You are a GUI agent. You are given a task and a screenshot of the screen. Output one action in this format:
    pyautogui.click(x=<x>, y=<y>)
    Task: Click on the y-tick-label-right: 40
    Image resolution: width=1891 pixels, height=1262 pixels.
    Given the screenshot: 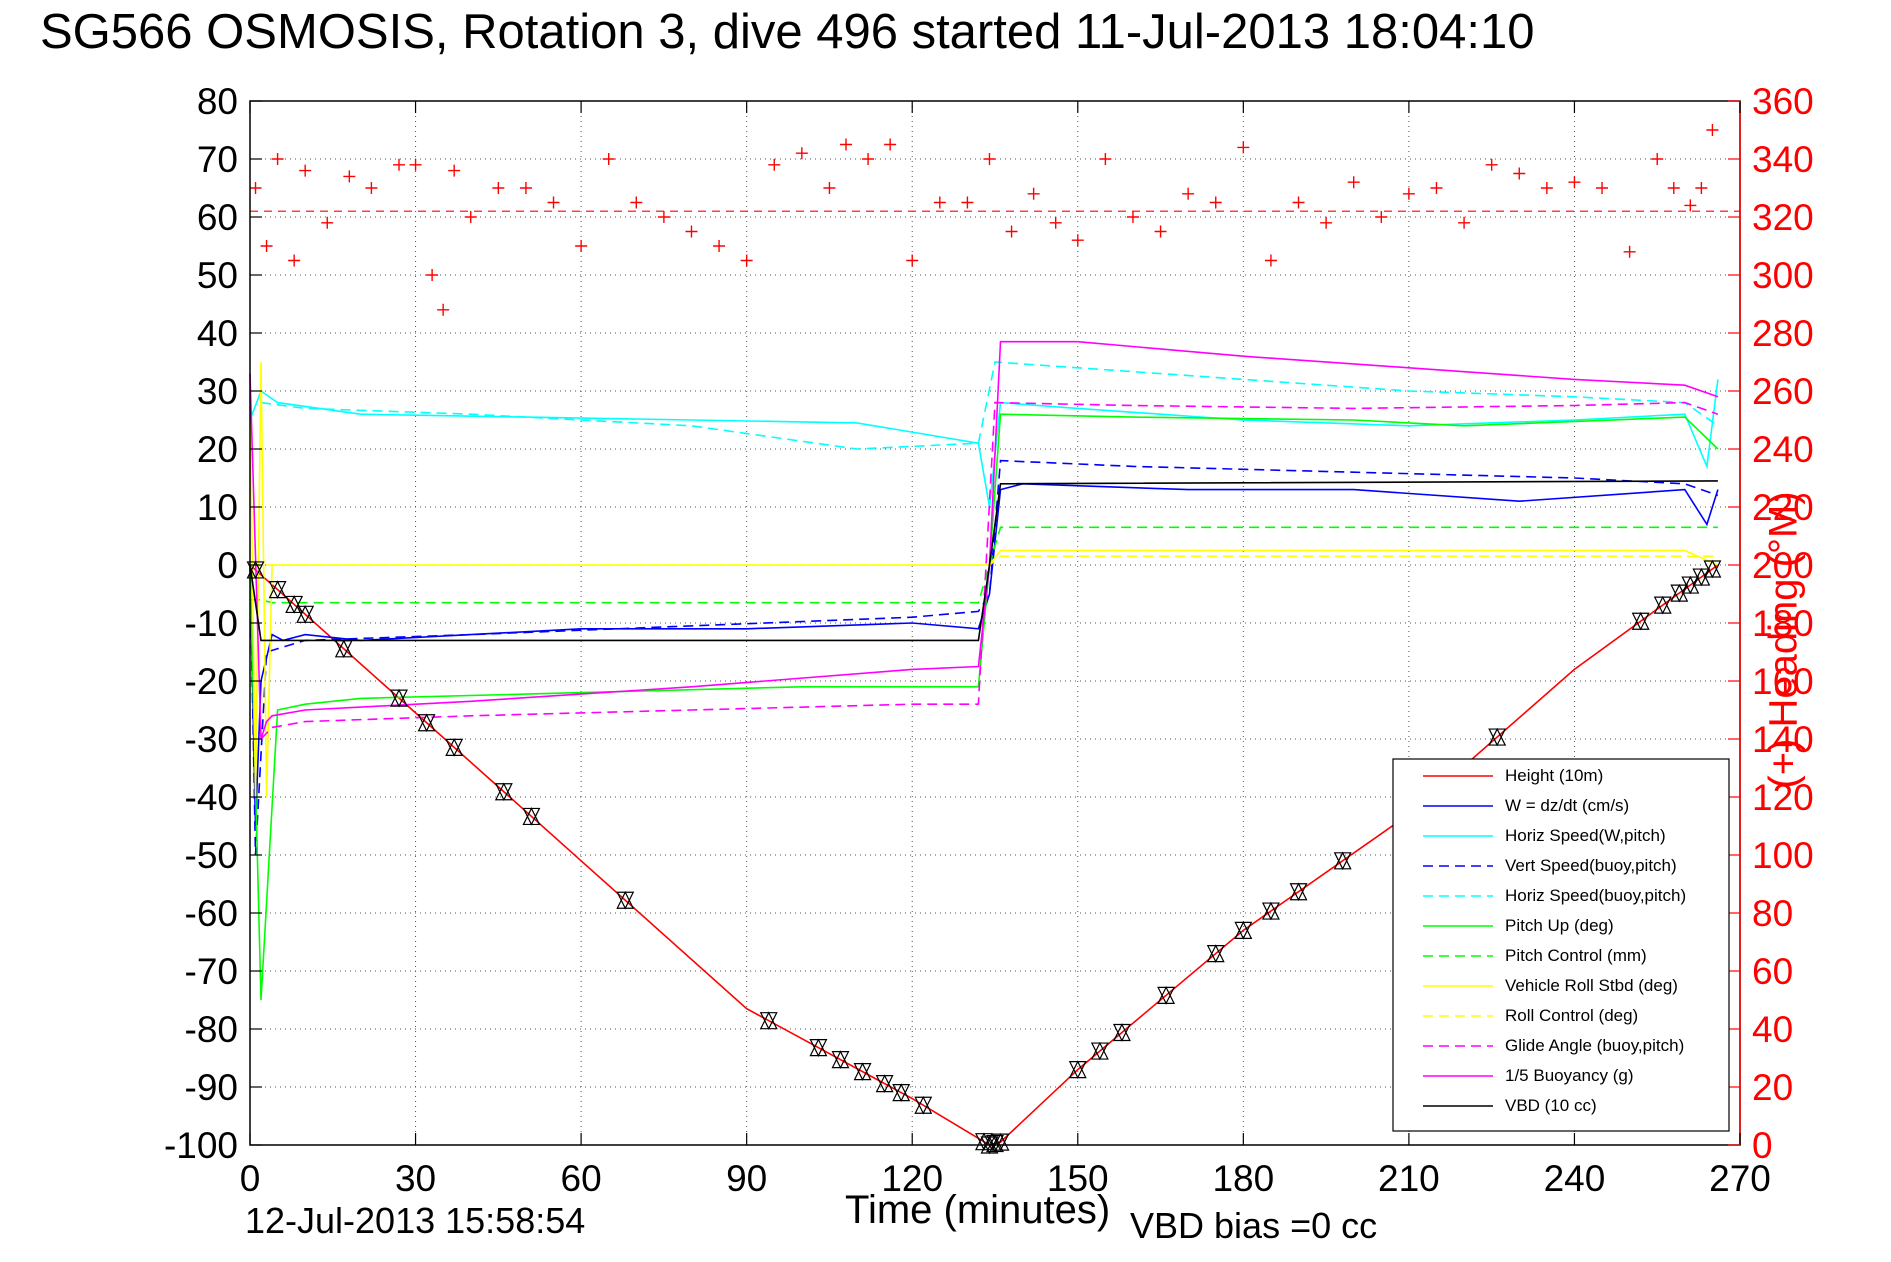 What is the action you would take?
    pyautogui.click(x=1772, y=1029)
    